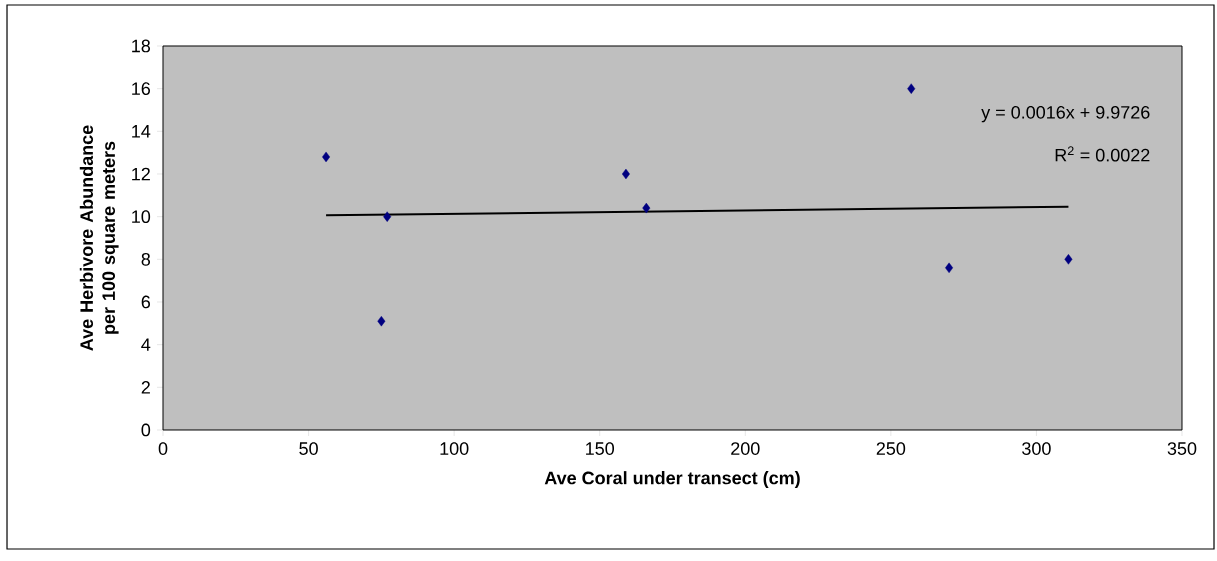 The width and height of the screenshot is (1217, 561). I want to click on y-tick-label: 12, so click(141, 174).